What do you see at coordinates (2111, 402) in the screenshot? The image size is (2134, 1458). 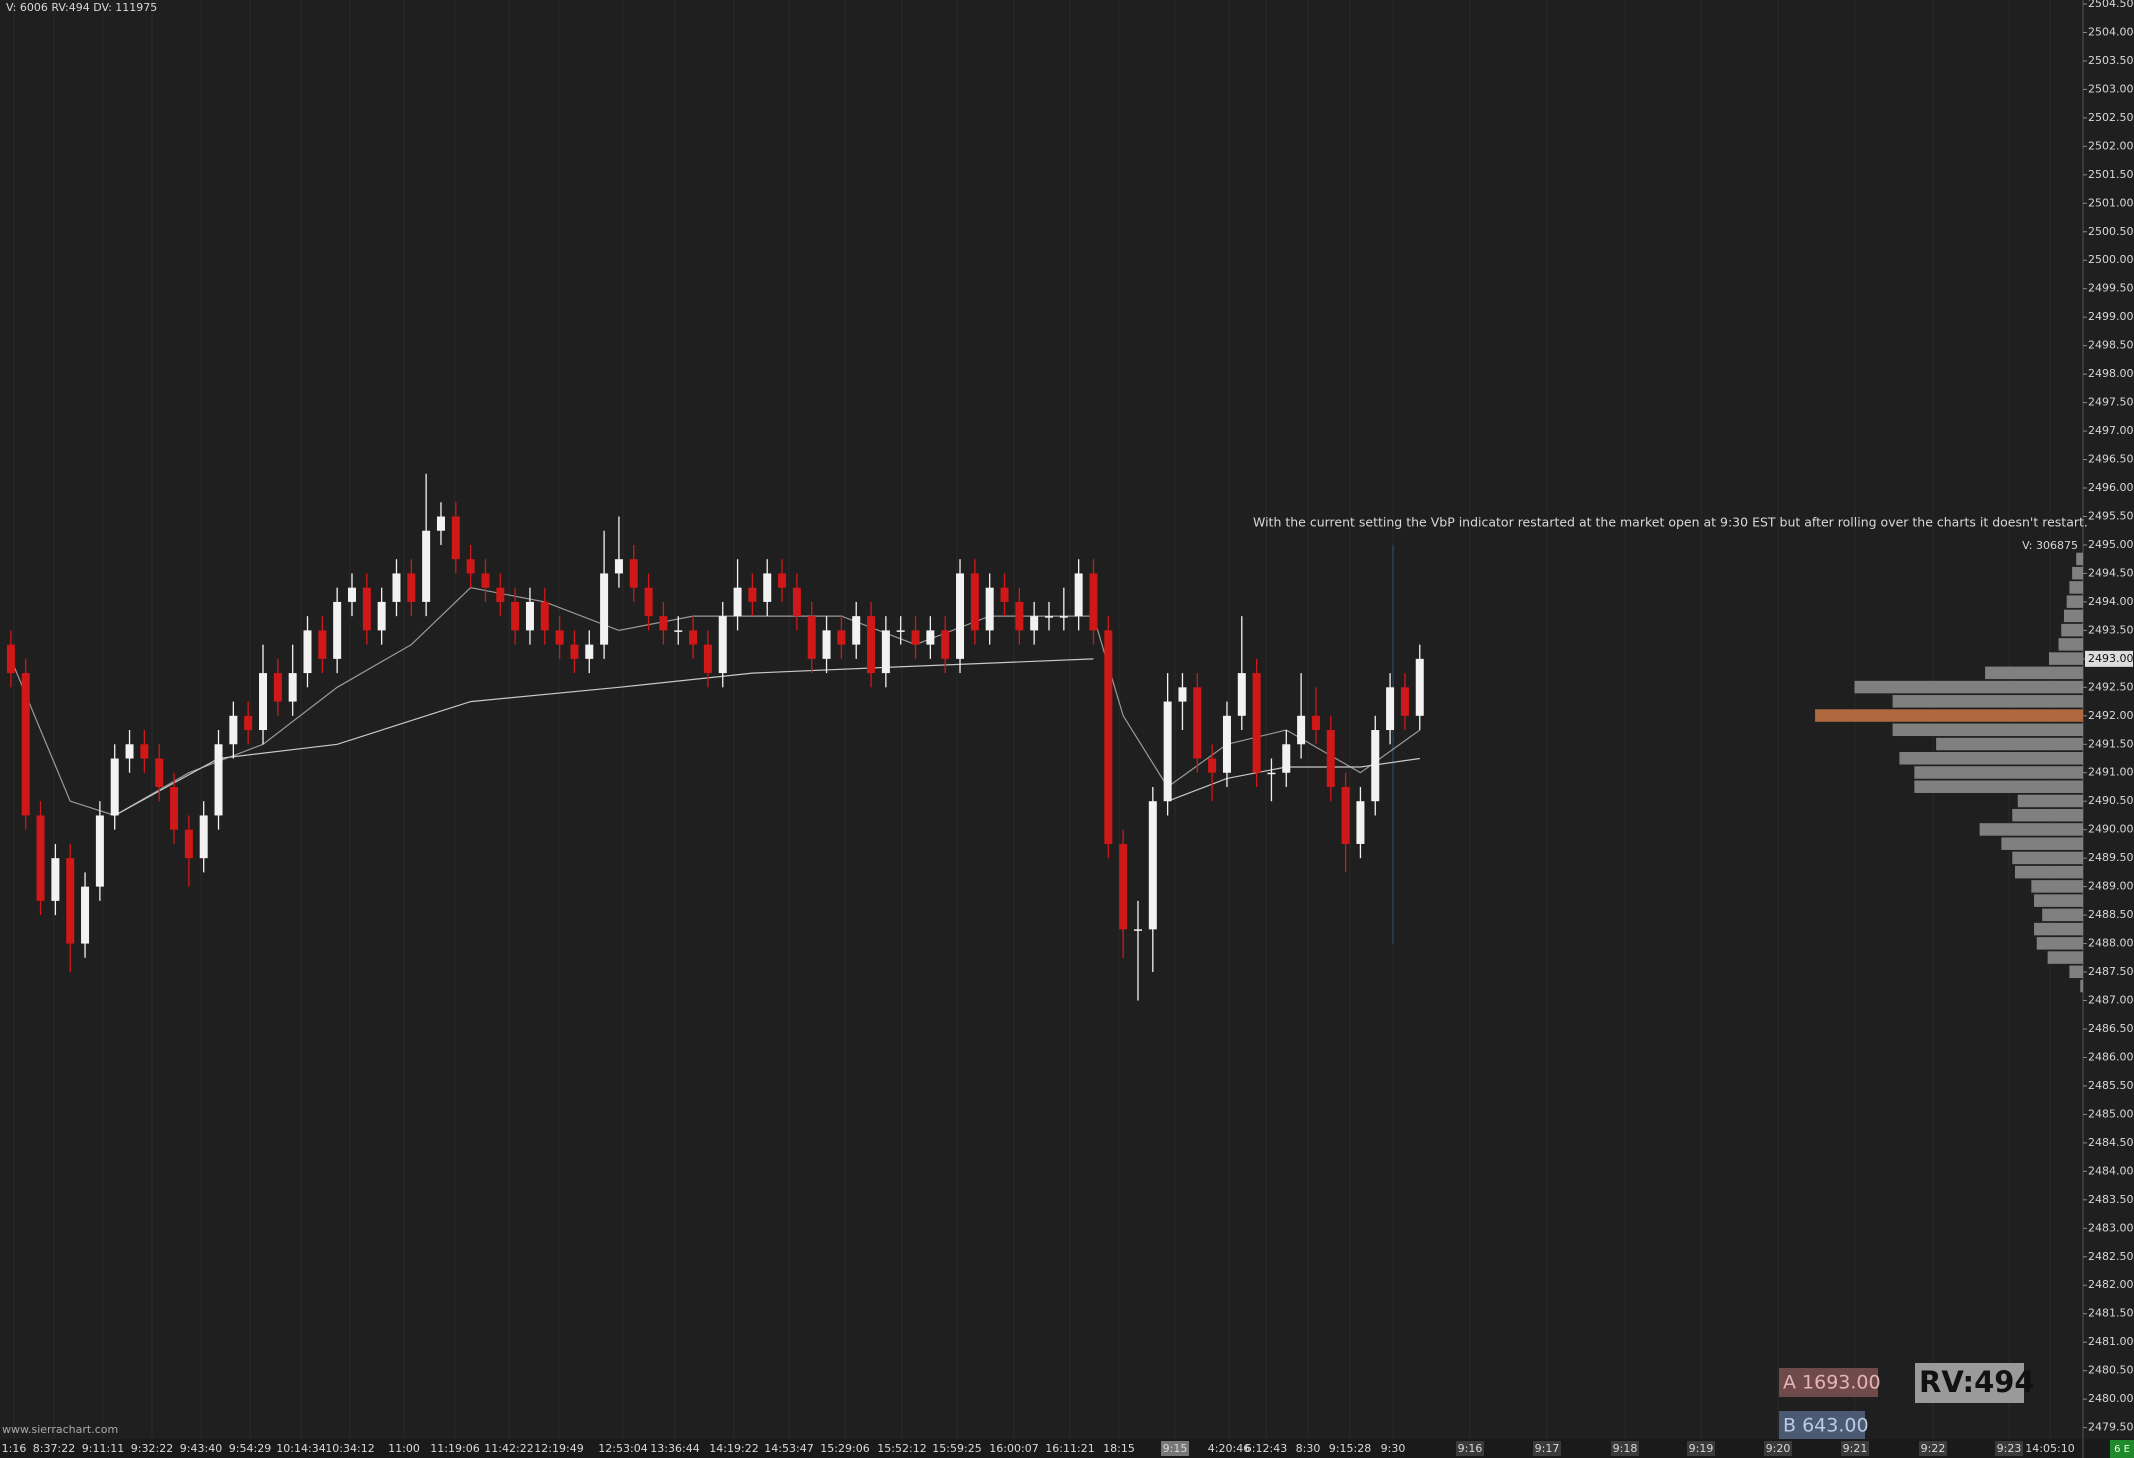 I see `y-tick-label: 2497.50` at bounding box center [2111, 402].